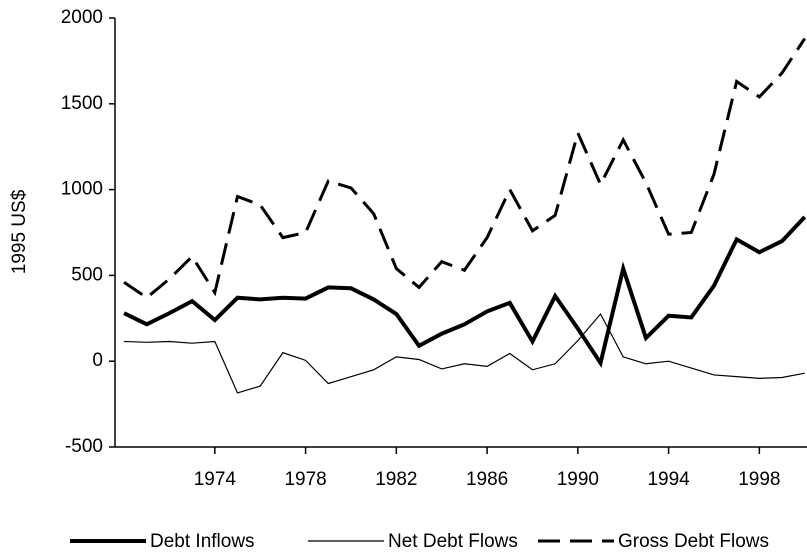 The height and width of the screenshot is (555, 807). What do you see at coordinates (464, 353) in the screenshot?
I see `series-line` at bounding box center [464, 353].